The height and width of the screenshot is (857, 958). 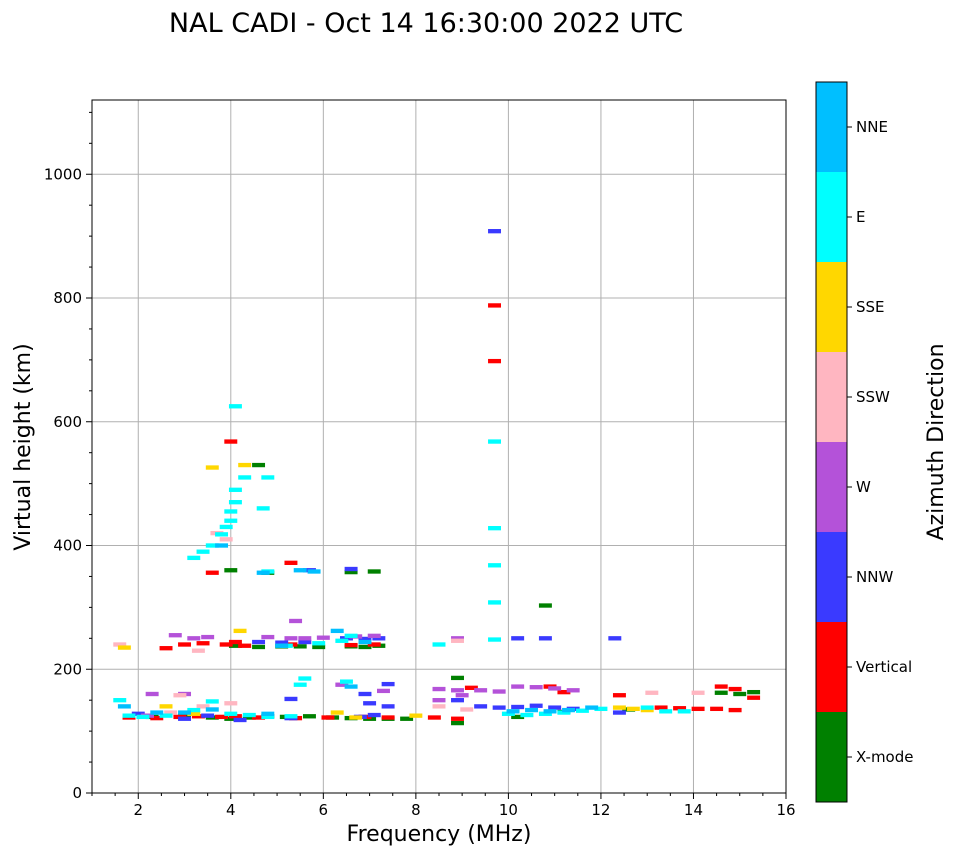 I want to click on chart-title: NAL CADI - Oct 14 16:30:00 2022 UTC, so click(x=426, y=23).